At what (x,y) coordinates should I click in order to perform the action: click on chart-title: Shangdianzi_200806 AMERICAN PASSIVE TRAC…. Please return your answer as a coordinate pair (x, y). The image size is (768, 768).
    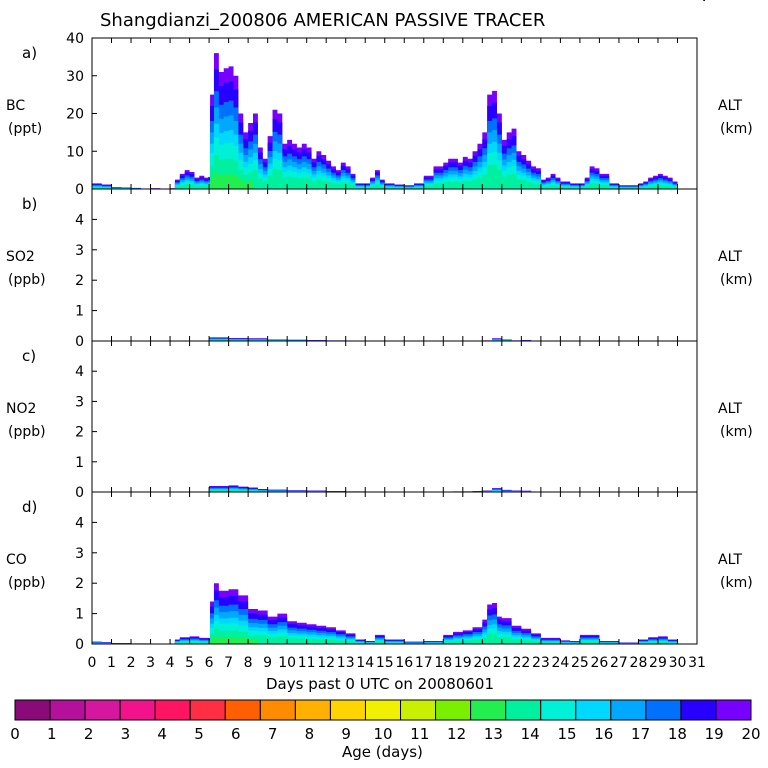
    Looking at the image, I should click on (323, 20).